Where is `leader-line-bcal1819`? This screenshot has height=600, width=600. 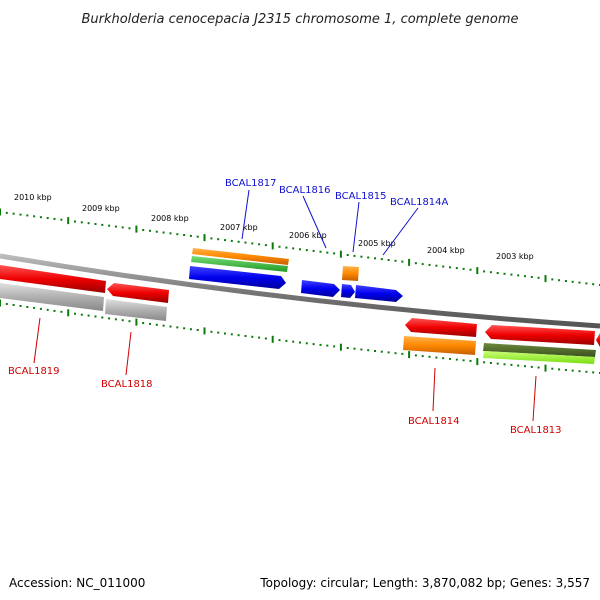 leader-line-bcal1819 is located at coordinates (37, 340).